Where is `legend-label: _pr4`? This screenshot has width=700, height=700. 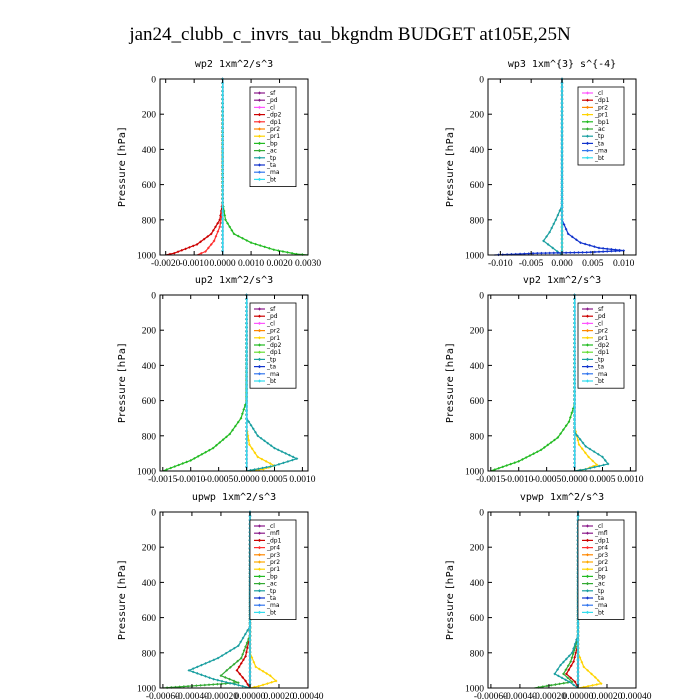
legend-label: _pr4 is located at coordinates (601, 548).